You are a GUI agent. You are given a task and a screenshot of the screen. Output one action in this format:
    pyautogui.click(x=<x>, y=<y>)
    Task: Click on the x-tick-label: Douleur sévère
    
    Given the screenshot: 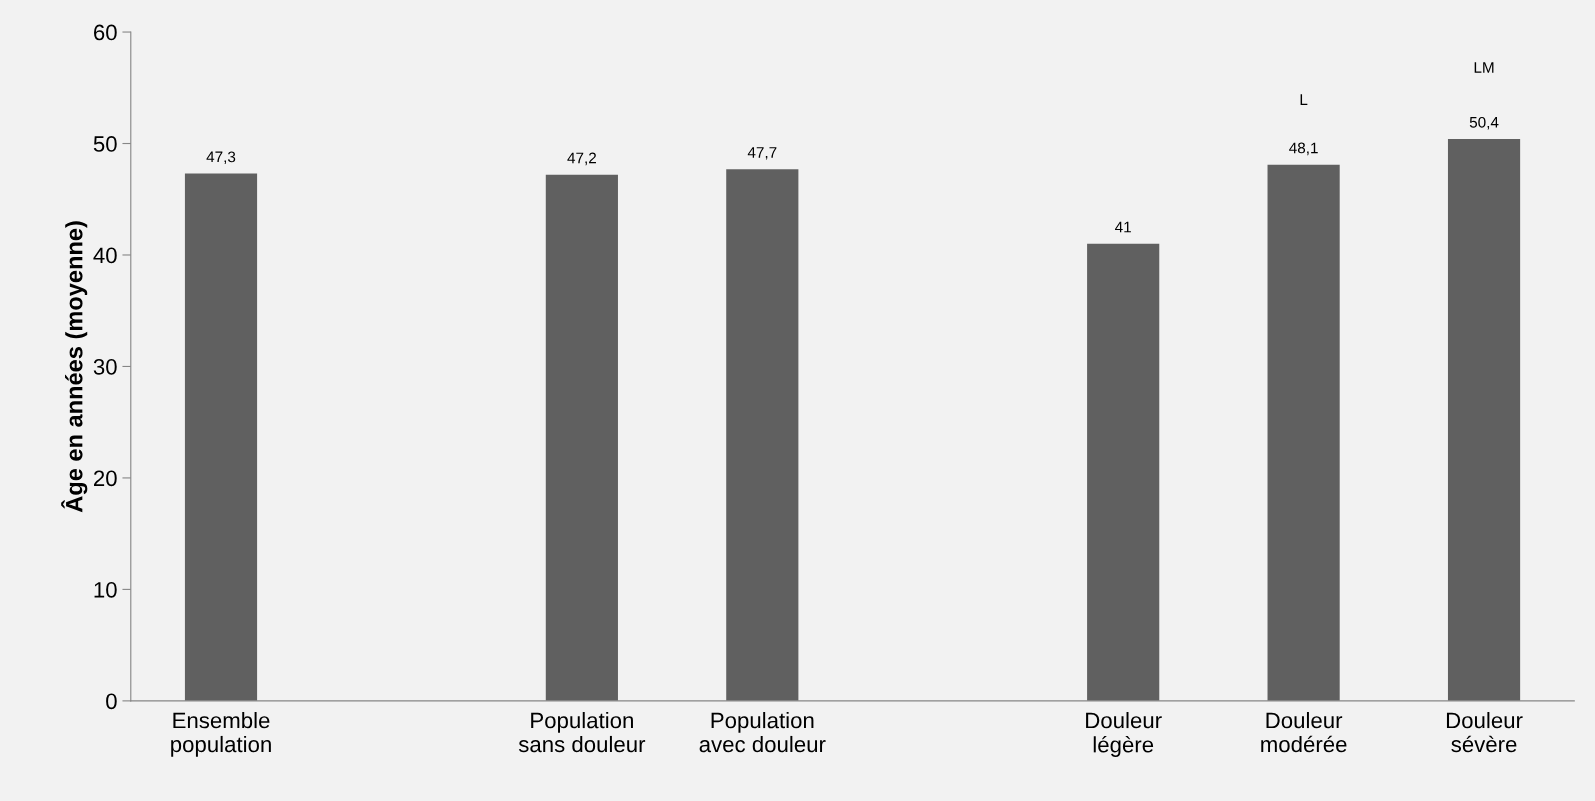 What is the action you would take?
    pyautogui.click(x=1484, y=732)
    